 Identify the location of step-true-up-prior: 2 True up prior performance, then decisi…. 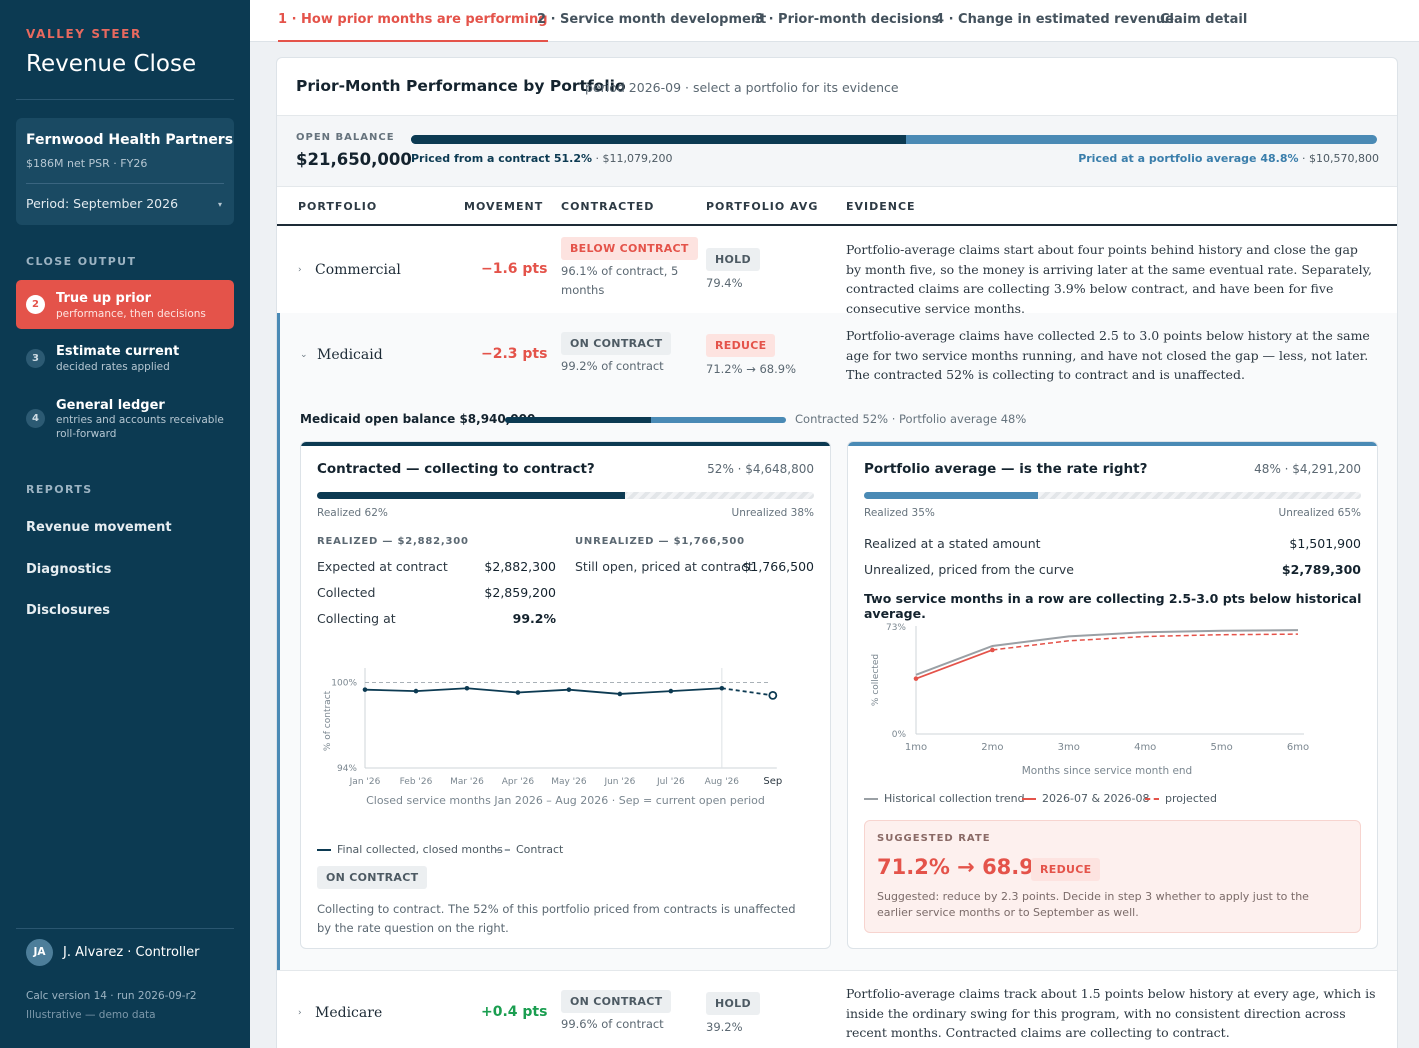
(125, 304).